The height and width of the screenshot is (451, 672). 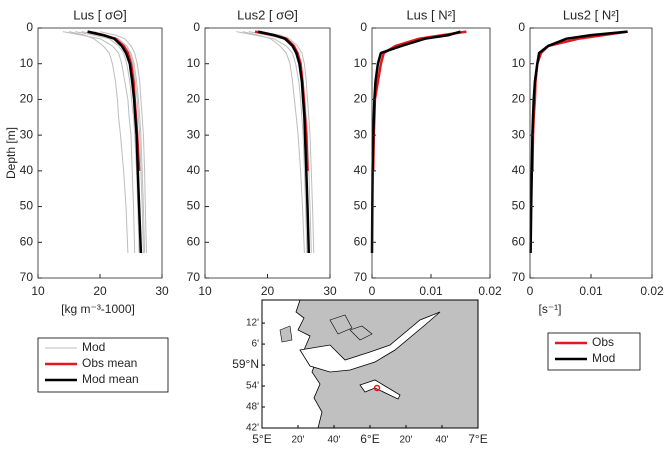 I want to click on panel-title: Lus [ N²], so click(x=430, y=14).